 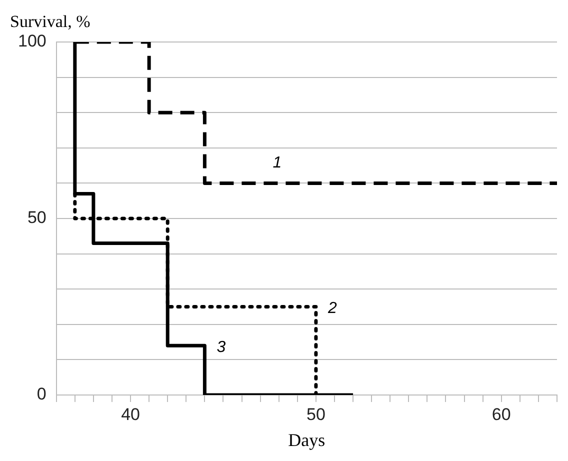 I want to click on y-tick-label: 100, so click(x=32, y=41).